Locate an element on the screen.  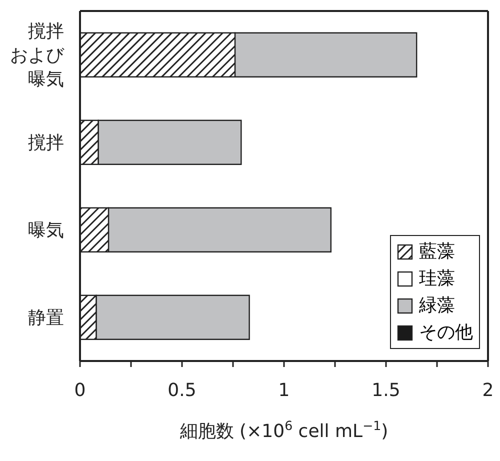
x-tick-label: 0 is located at coordinates (80, 390).